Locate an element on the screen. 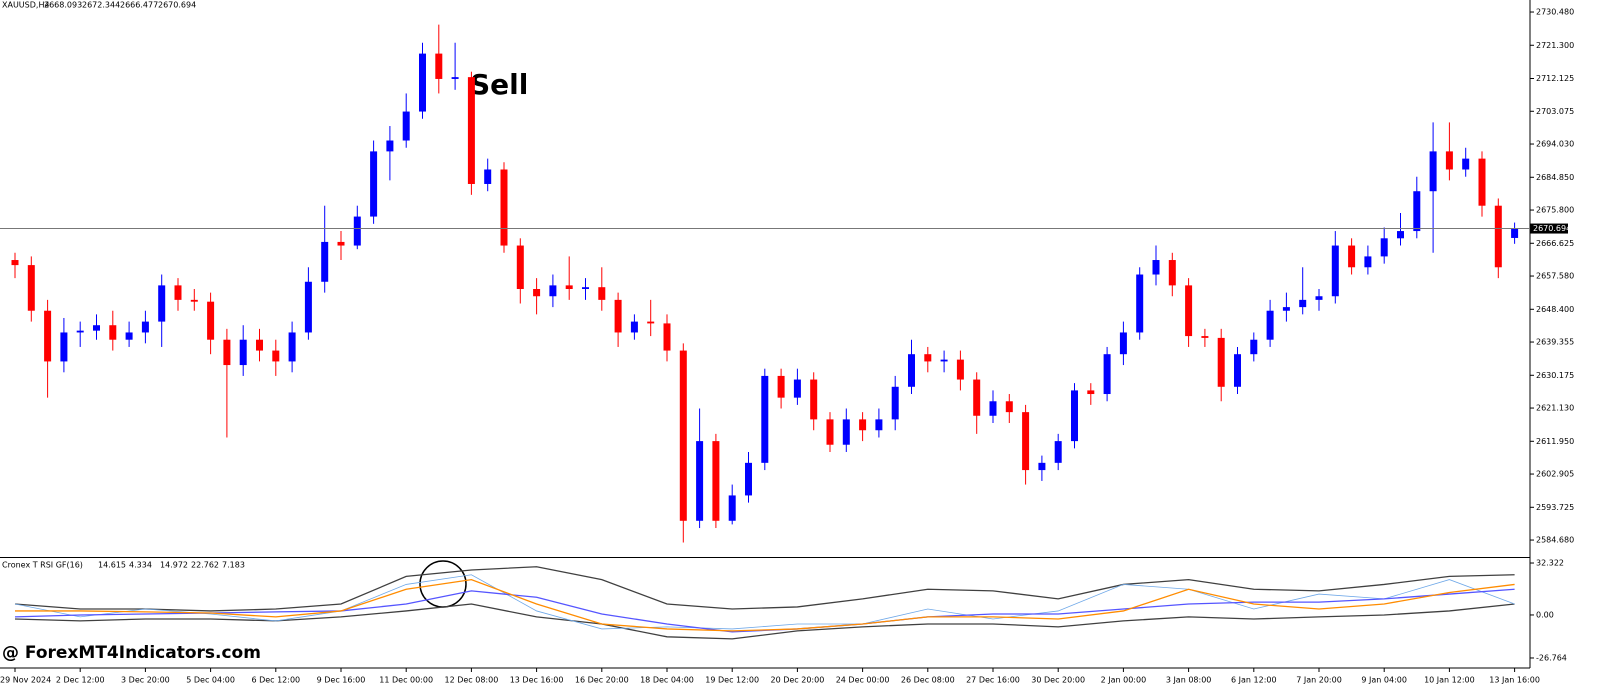 Image resolution: width=1600 pixels, height=689 pixels. y-tick-label: 2684.850 is located at coordinates (1555, 177).